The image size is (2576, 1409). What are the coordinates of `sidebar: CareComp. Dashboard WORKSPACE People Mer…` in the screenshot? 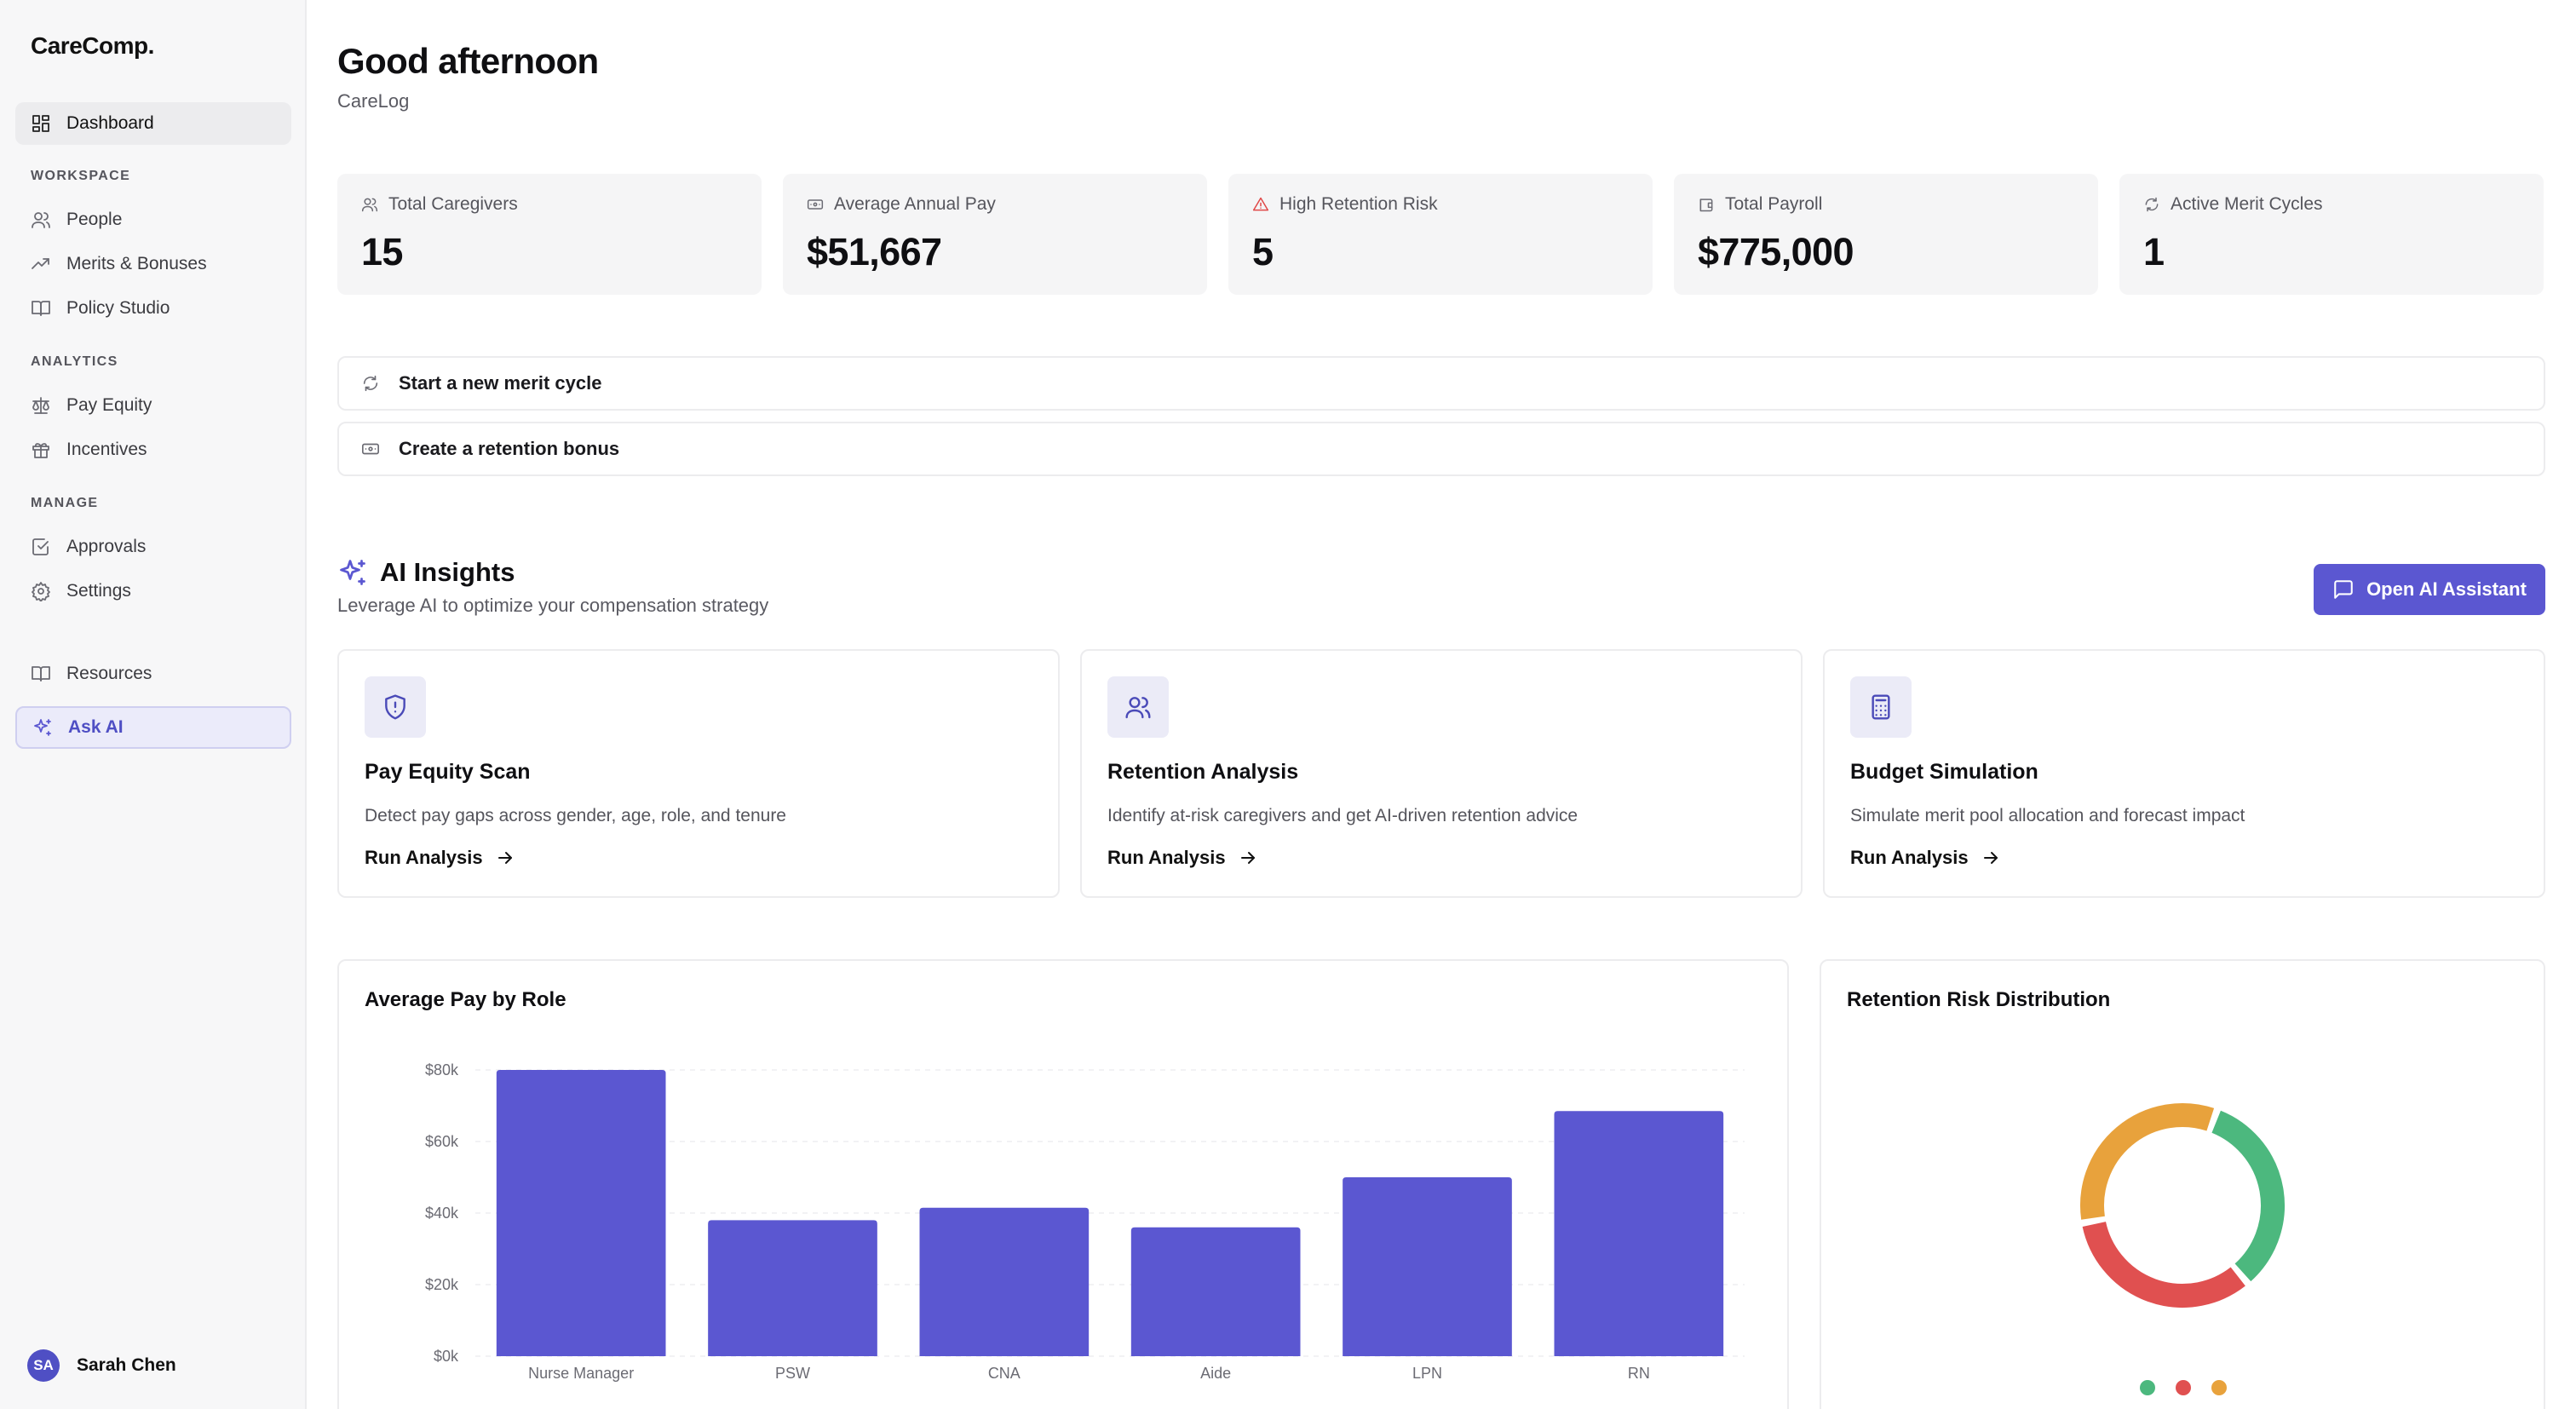 It's located at (154, 704).